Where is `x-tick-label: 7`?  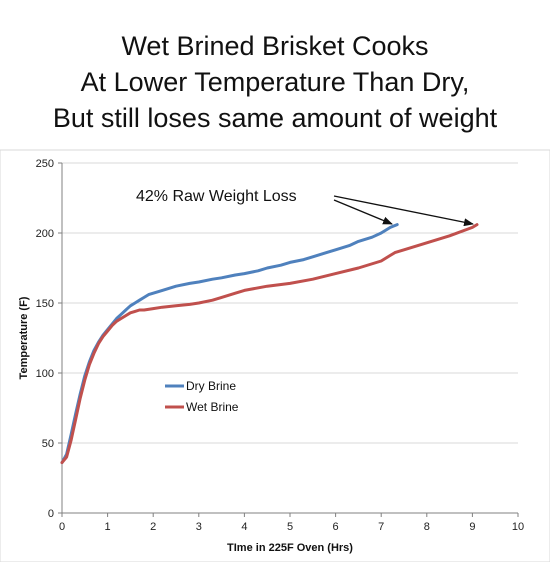
x-tick-label: 7 is located at coordinates (381, 527).